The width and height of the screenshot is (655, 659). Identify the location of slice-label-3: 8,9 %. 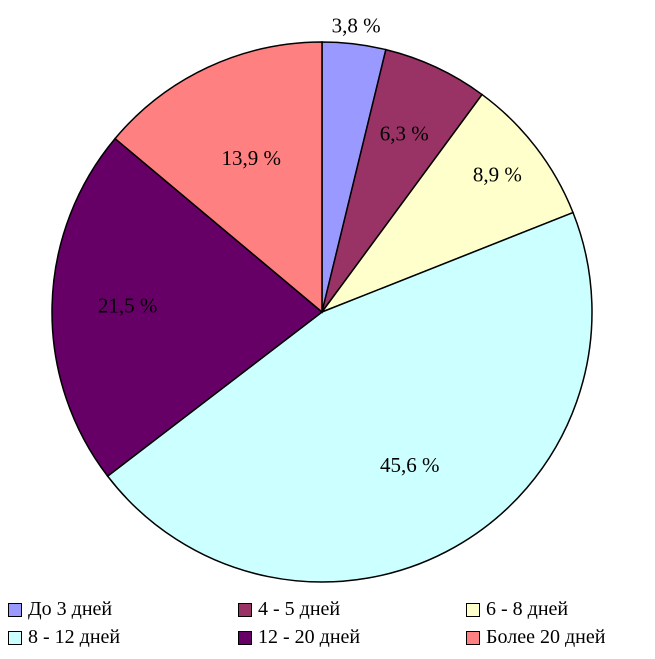
(497, 175).